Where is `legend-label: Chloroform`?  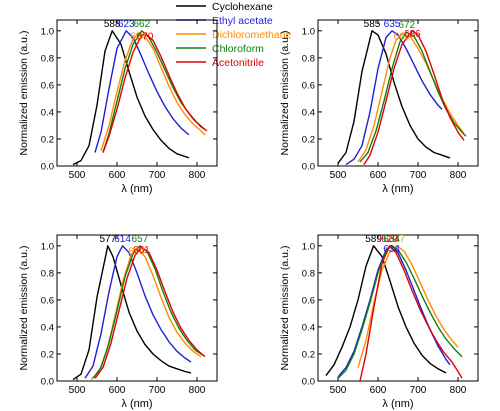 legend-label: Chloroform is located at coordinates (238, 49).